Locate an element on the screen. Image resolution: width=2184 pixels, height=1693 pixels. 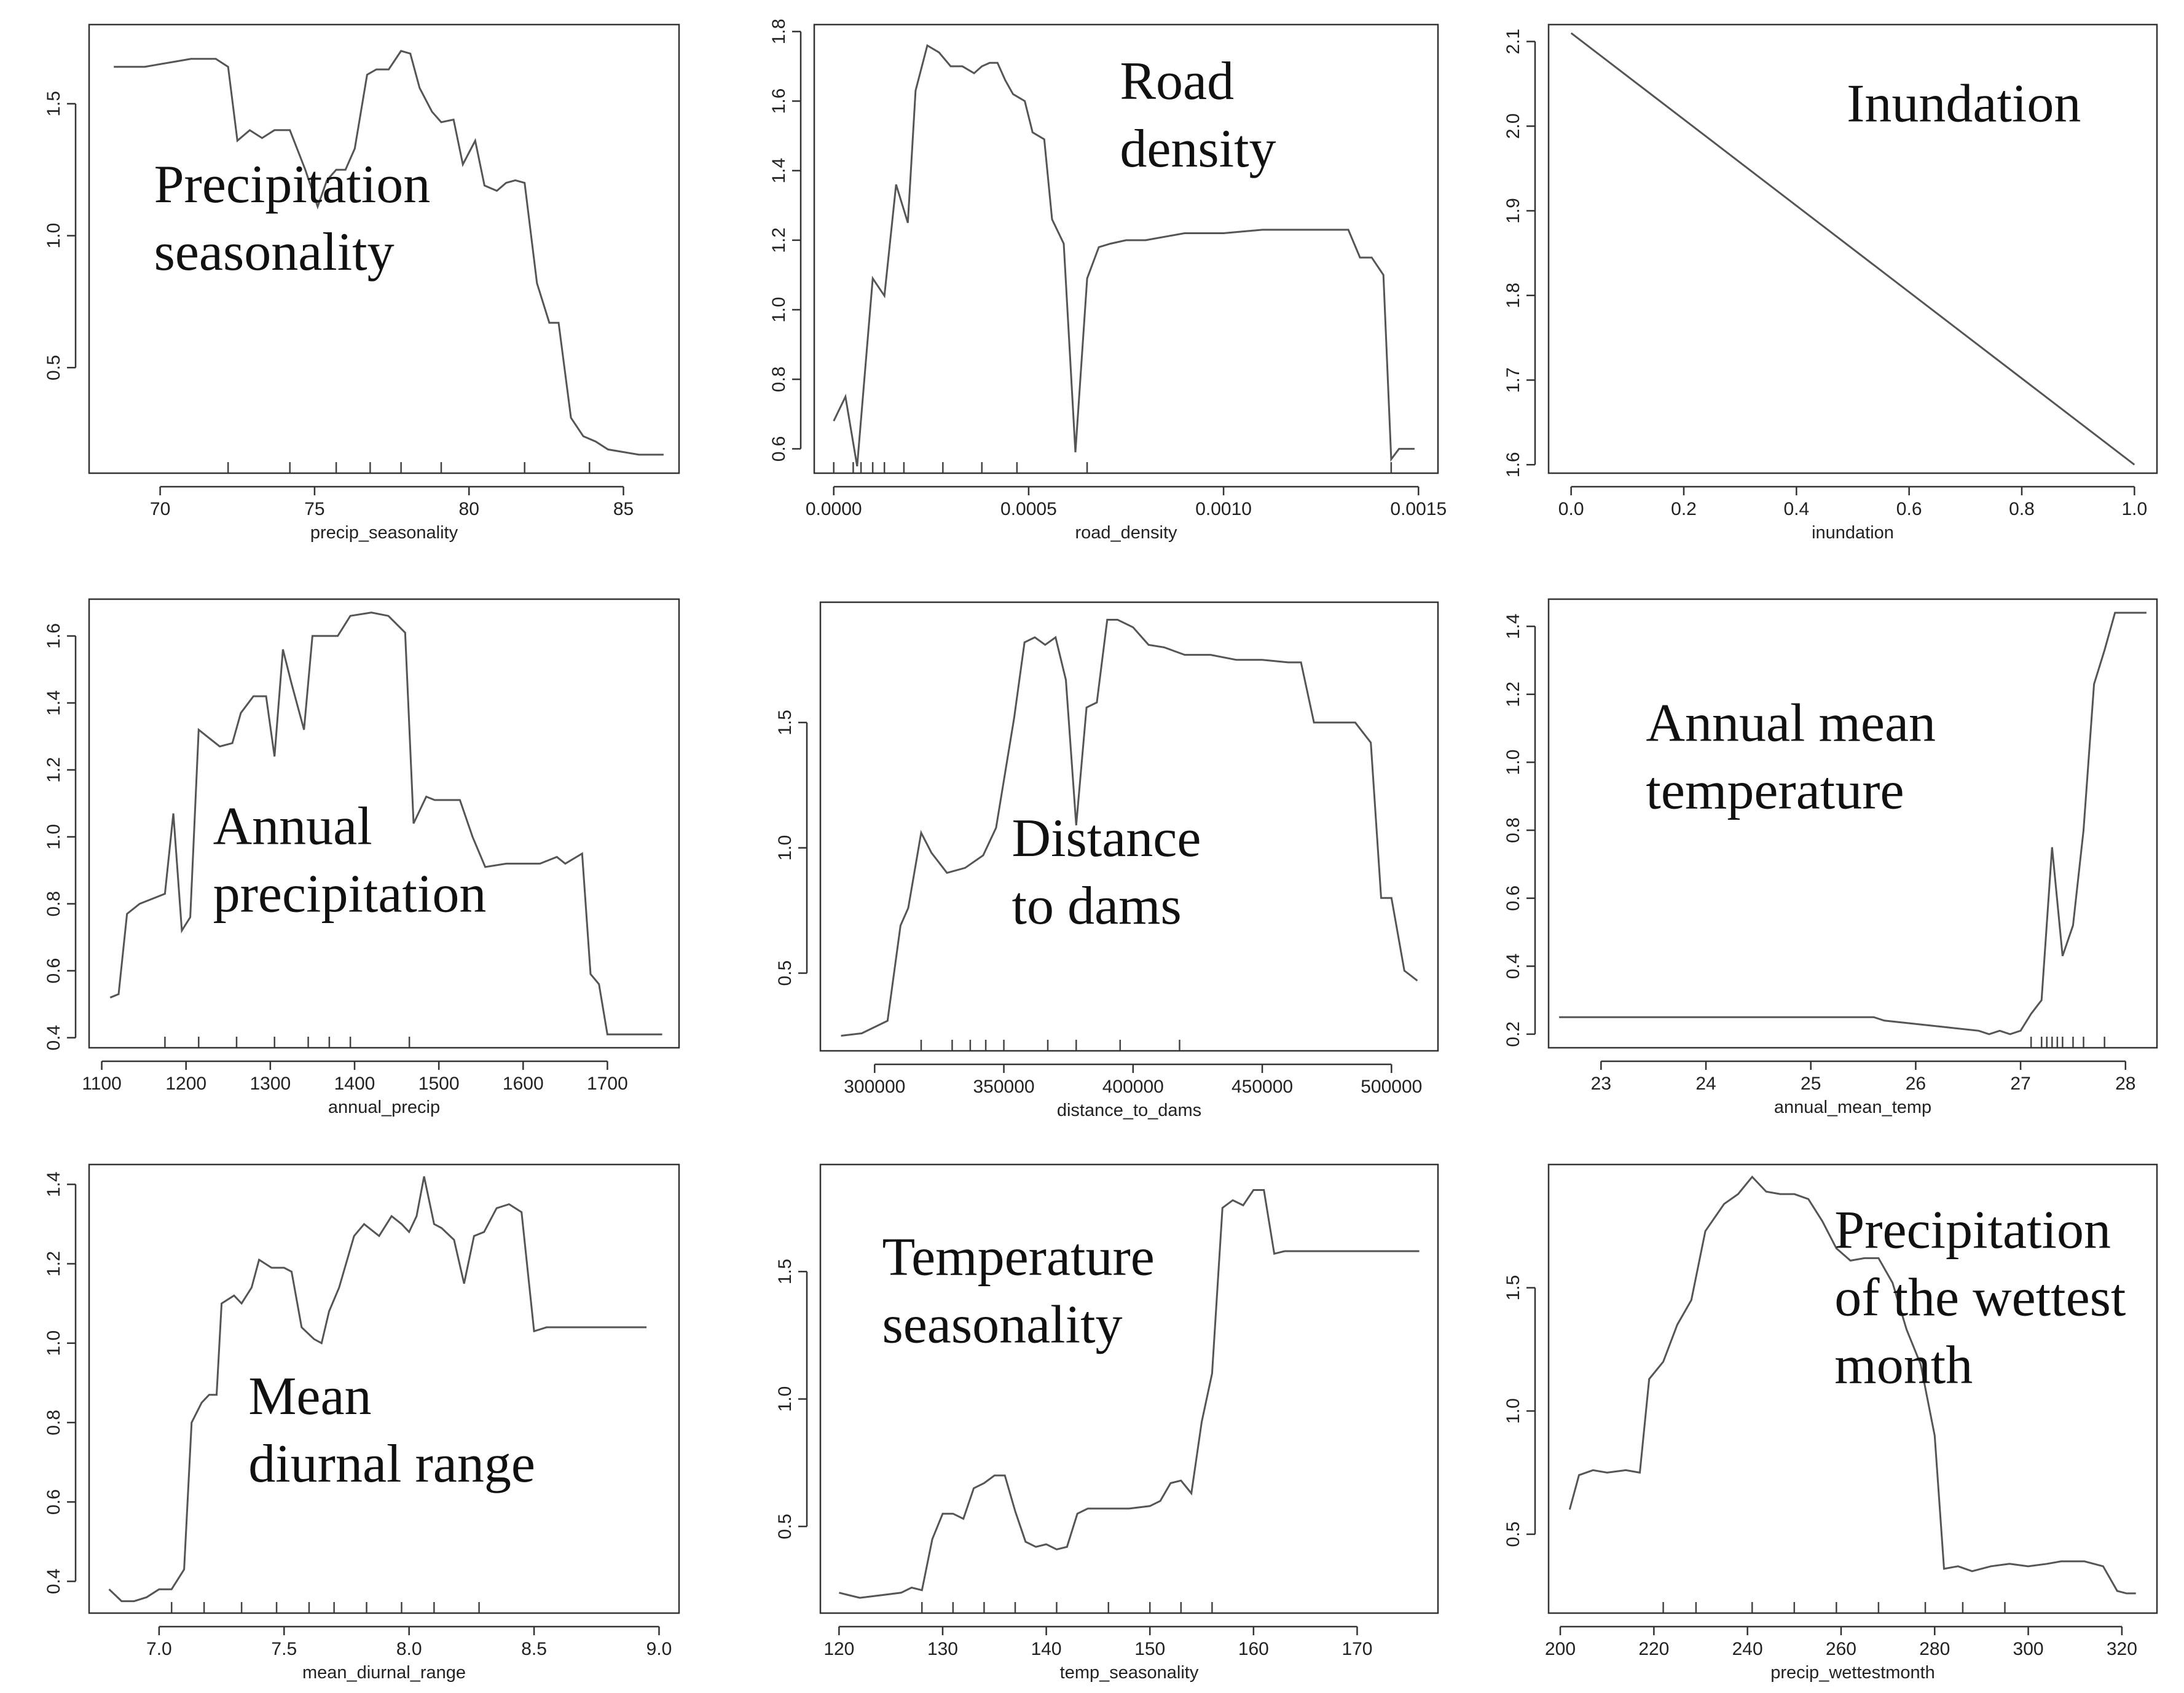
x-tick-label: 1400 is located at coordinates (354, 1084).